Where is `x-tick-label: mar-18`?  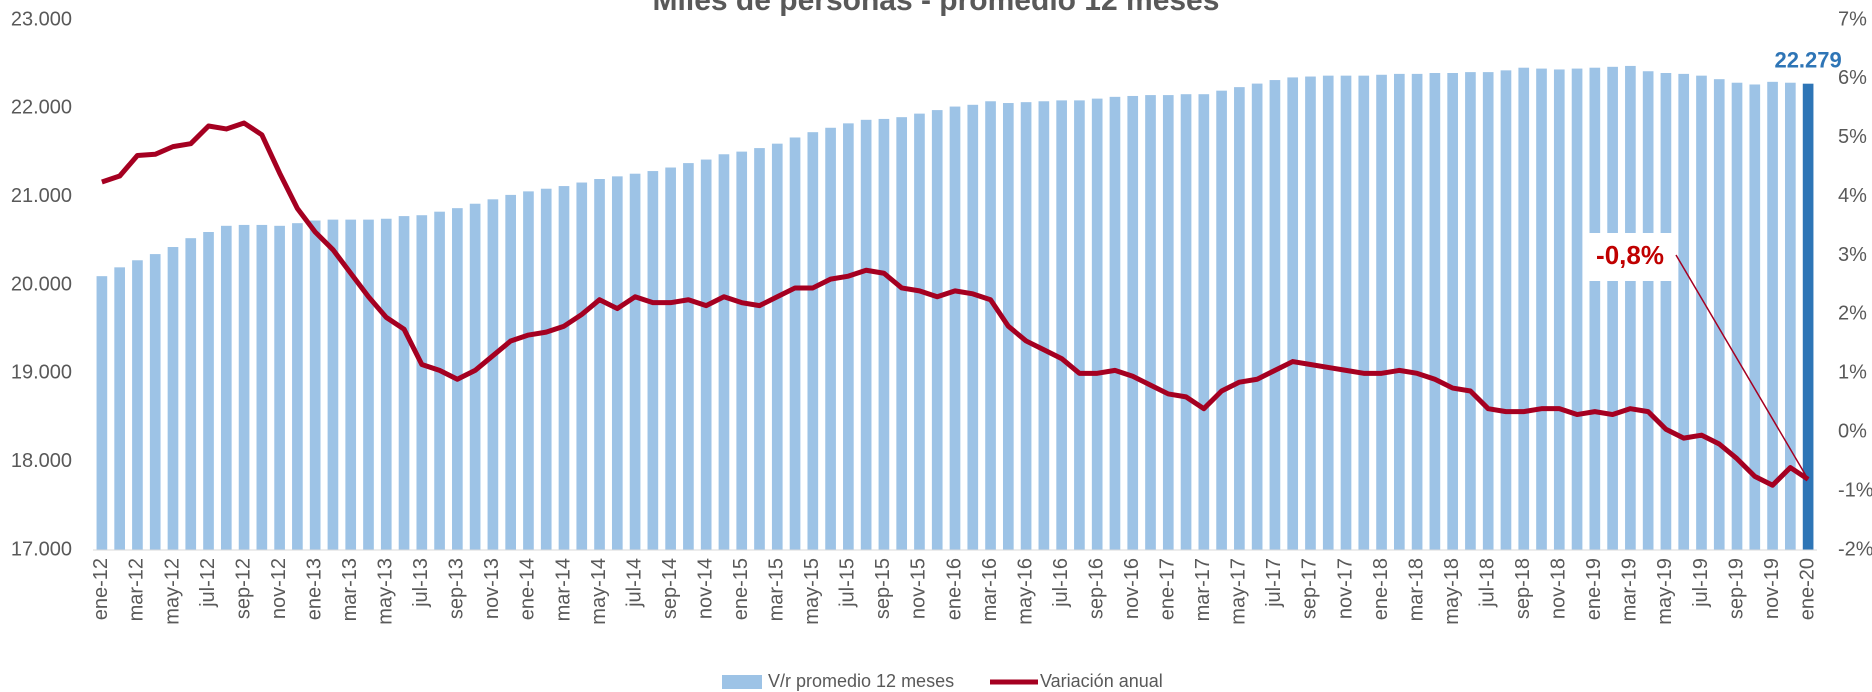
x-tick-label: mar-18 is located at coordinates (1416, 589).